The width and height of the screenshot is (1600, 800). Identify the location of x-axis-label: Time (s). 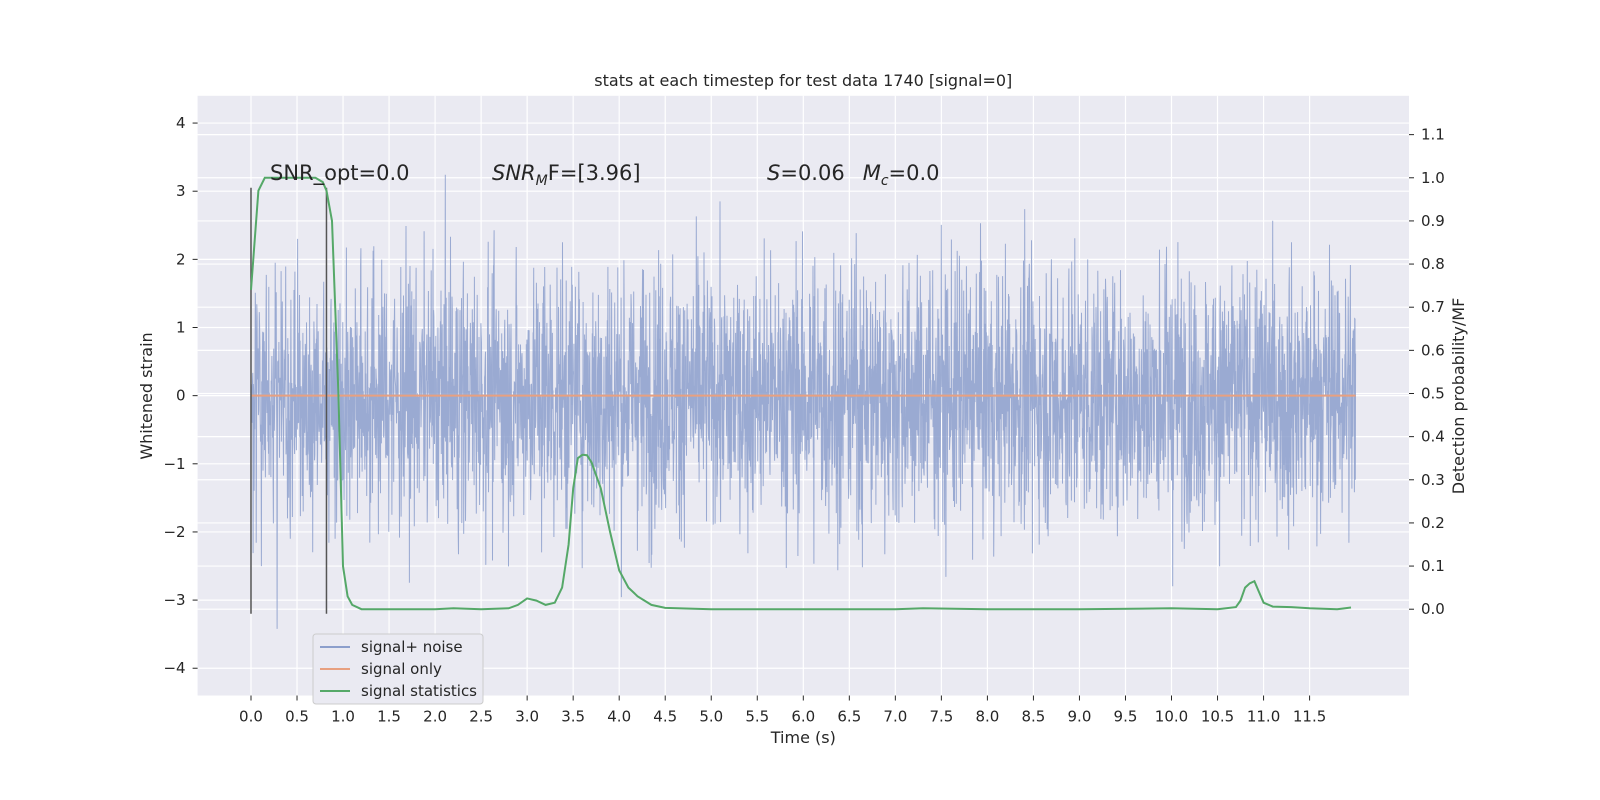
(803, 737).